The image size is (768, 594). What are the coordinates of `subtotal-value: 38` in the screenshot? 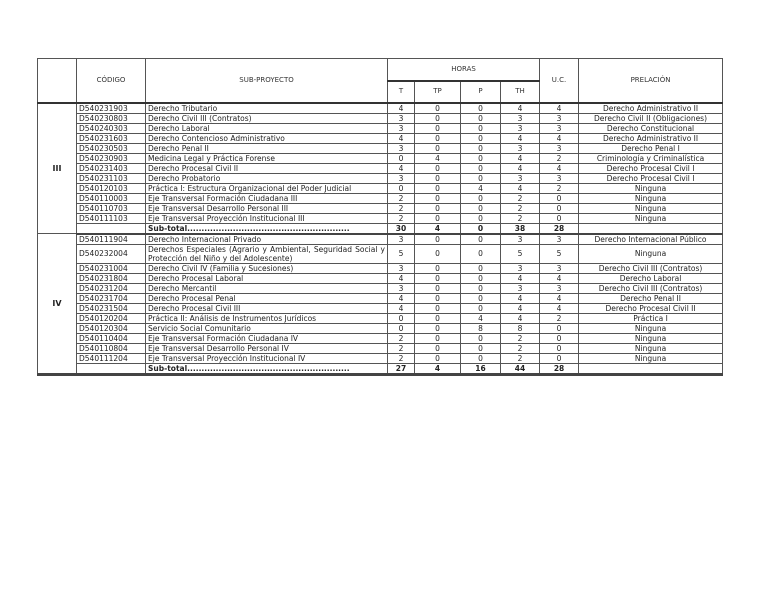 It's located at (520, 228).